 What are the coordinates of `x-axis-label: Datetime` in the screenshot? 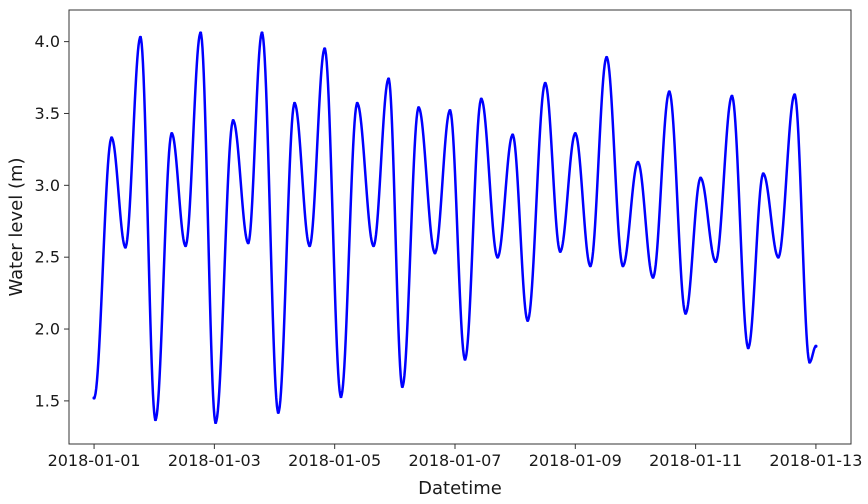 It's located at (460, 488).